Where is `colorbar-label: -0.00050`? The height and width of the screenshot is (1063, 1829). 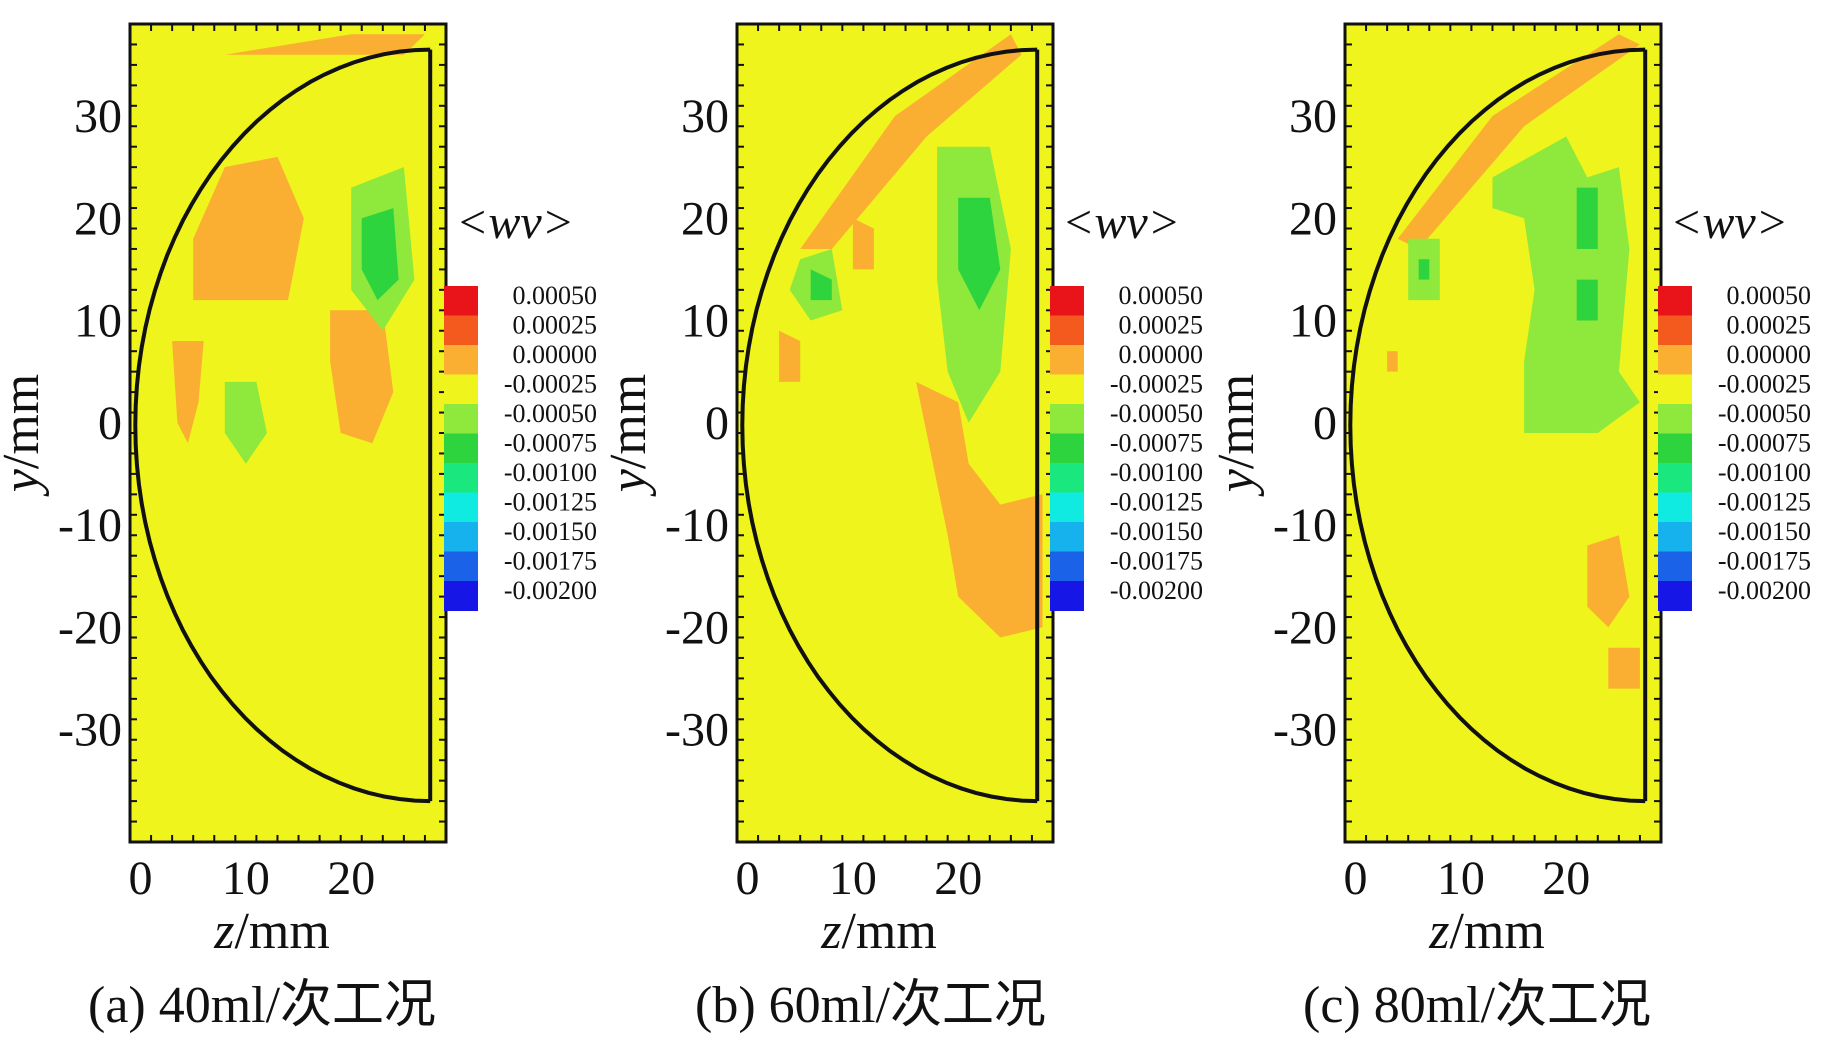
colorbar-label: -0.00050 is located at coordinates (550, 413).